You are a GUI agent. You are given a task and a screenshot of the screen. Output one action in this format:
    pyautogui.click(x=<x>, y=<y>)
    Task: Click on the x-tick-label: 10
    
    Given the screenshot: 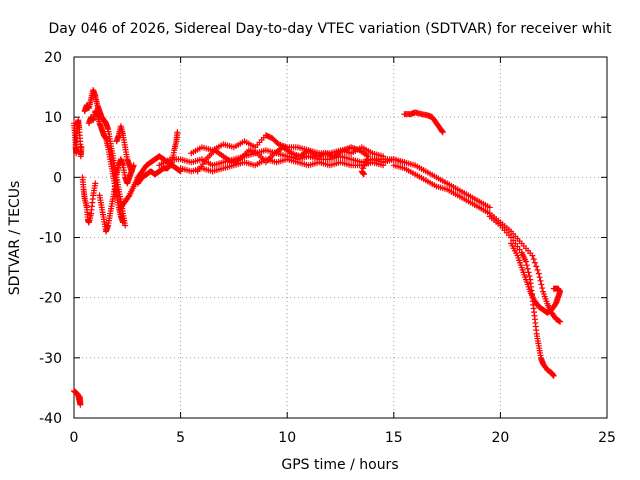 What is the action you would take?
    pyautogui.click(x=287, y=438)
    